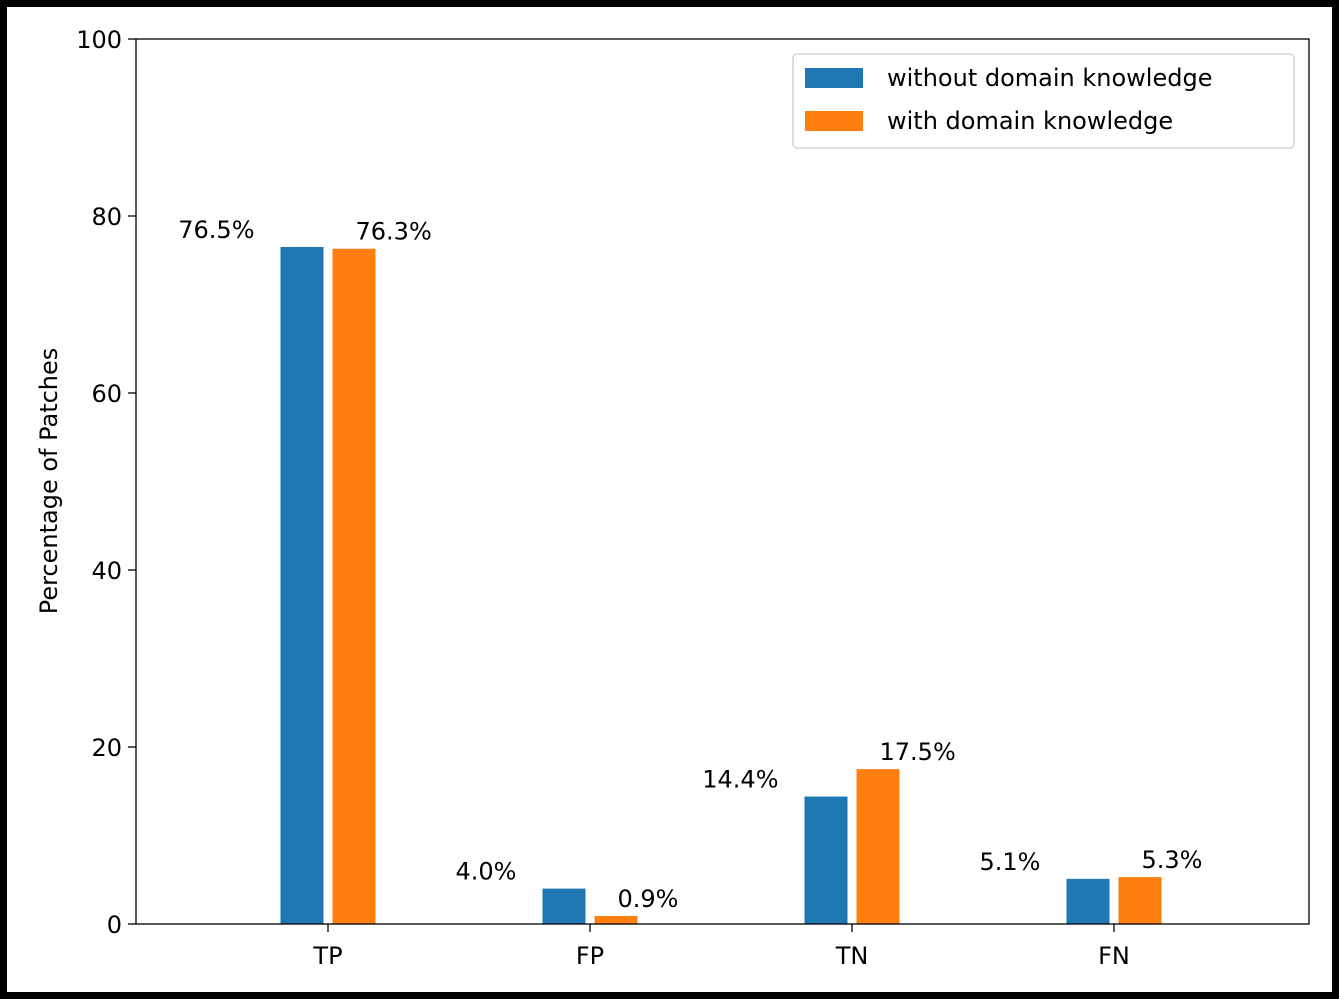  What do you see at coordinates (394, 232) in the screenshot?
I see `data-label-tp-series-2: 76.3%` at bounding box center [394, 232].